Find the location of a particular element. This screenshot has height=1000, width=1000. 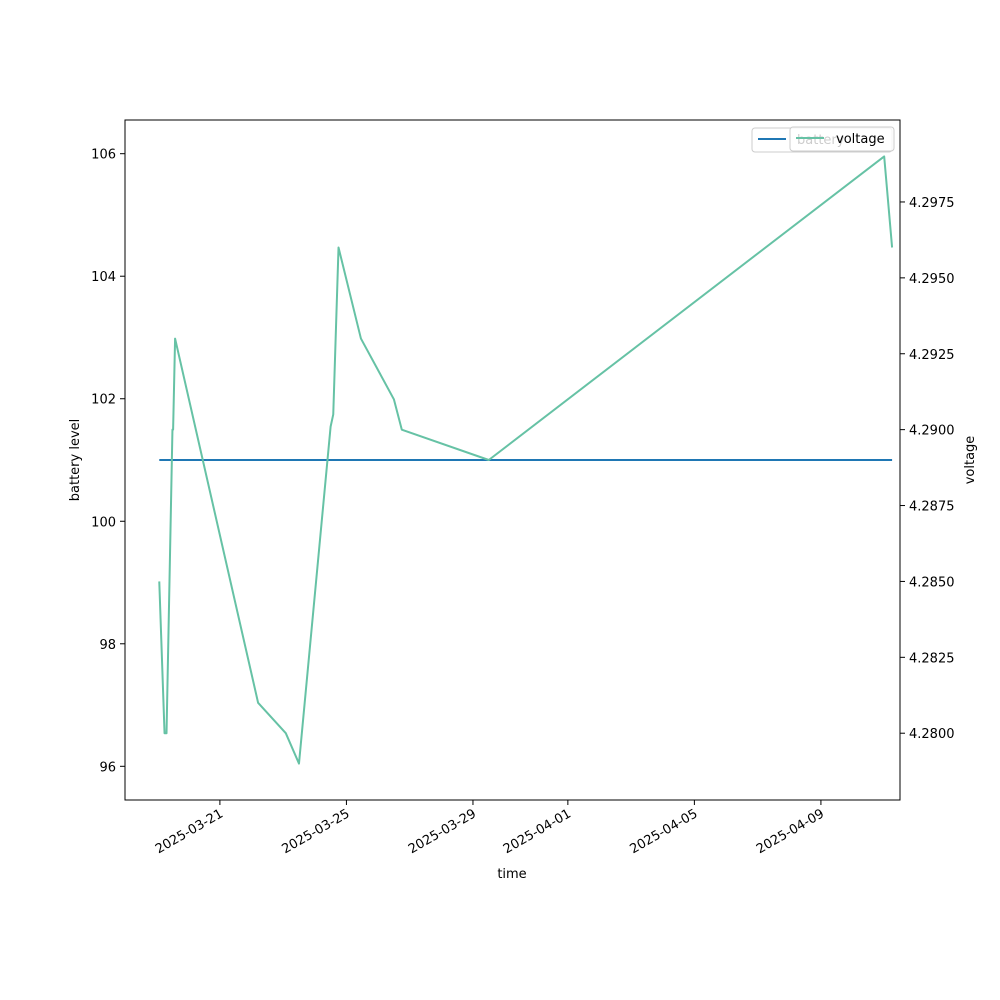

y2-tick-label: 4.2925 is located at coordinates (932, 355).